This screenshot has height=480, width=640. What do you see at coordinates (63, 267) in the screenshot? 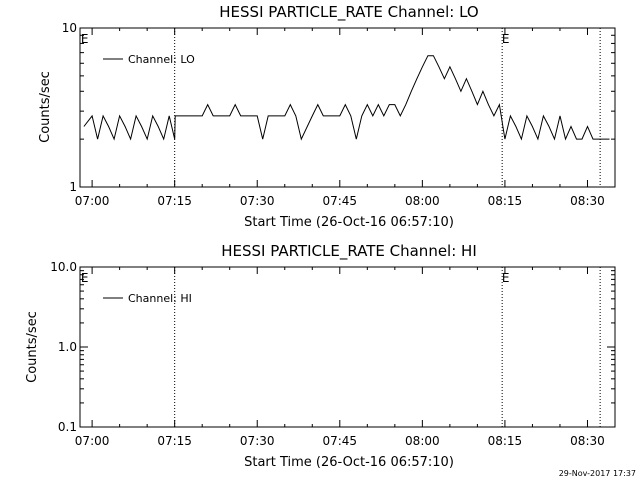
I see `y-tick-label: 10.0` at bounding box center [63, 267].